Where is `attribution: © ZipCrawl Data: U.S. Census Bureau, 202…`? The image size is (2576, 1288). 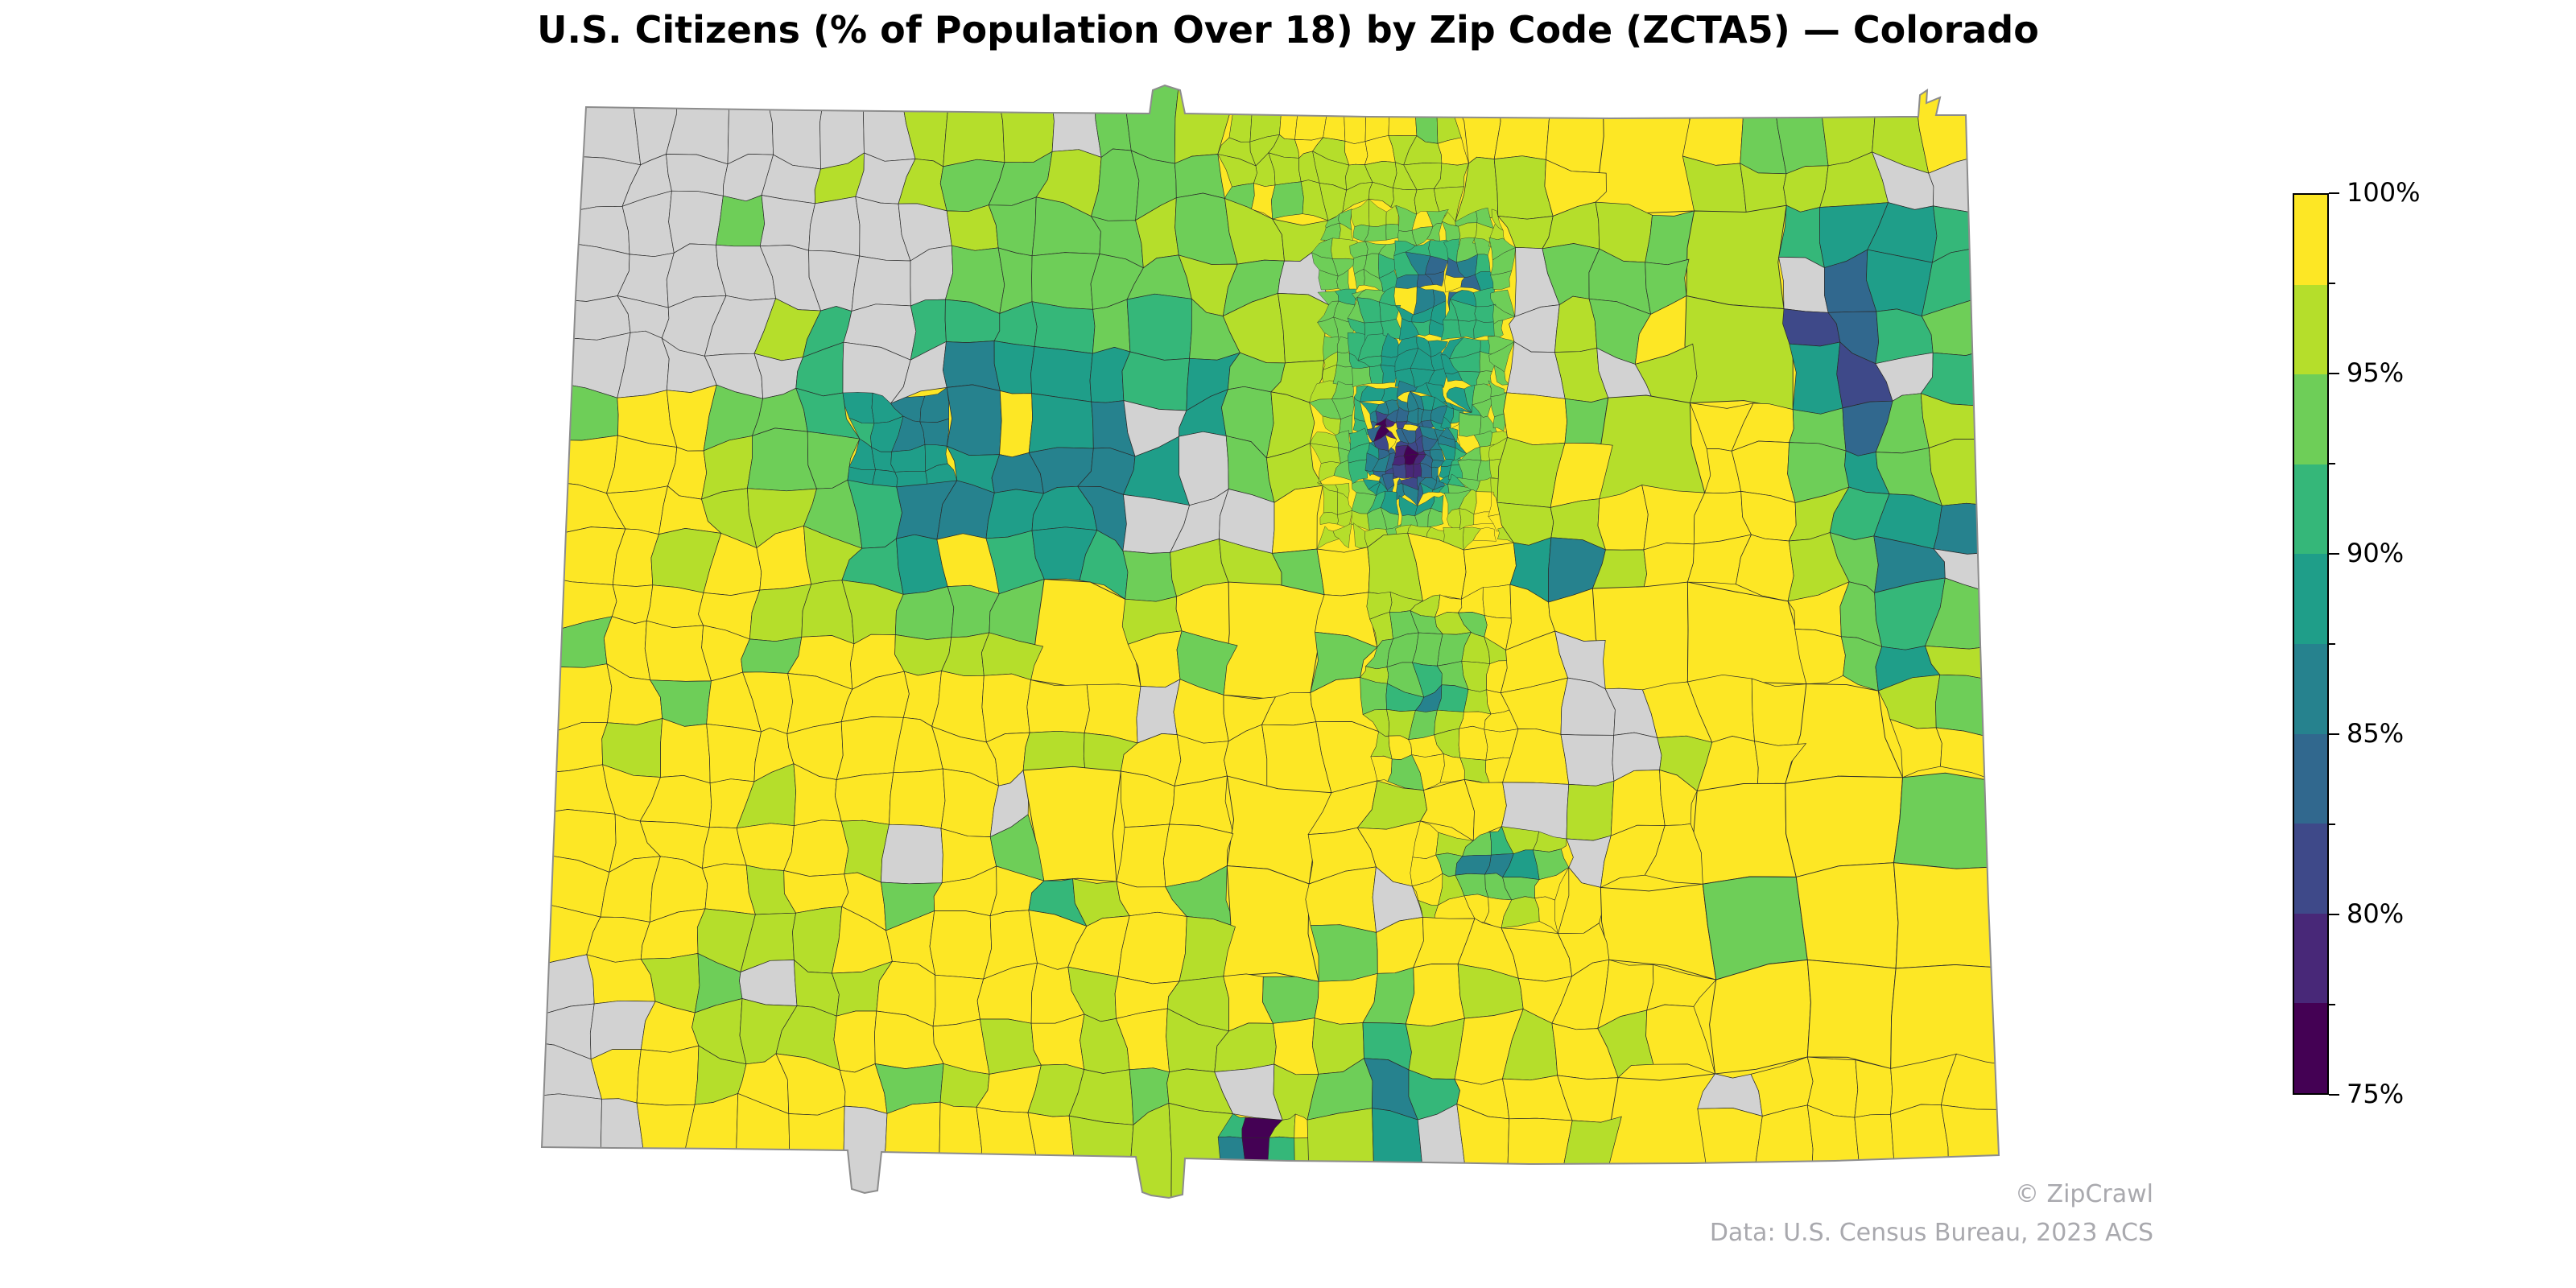 attribution: © ZipCrawl Data: U.S. Census Bureau, 202… is located at coordinates (1932, 1214).